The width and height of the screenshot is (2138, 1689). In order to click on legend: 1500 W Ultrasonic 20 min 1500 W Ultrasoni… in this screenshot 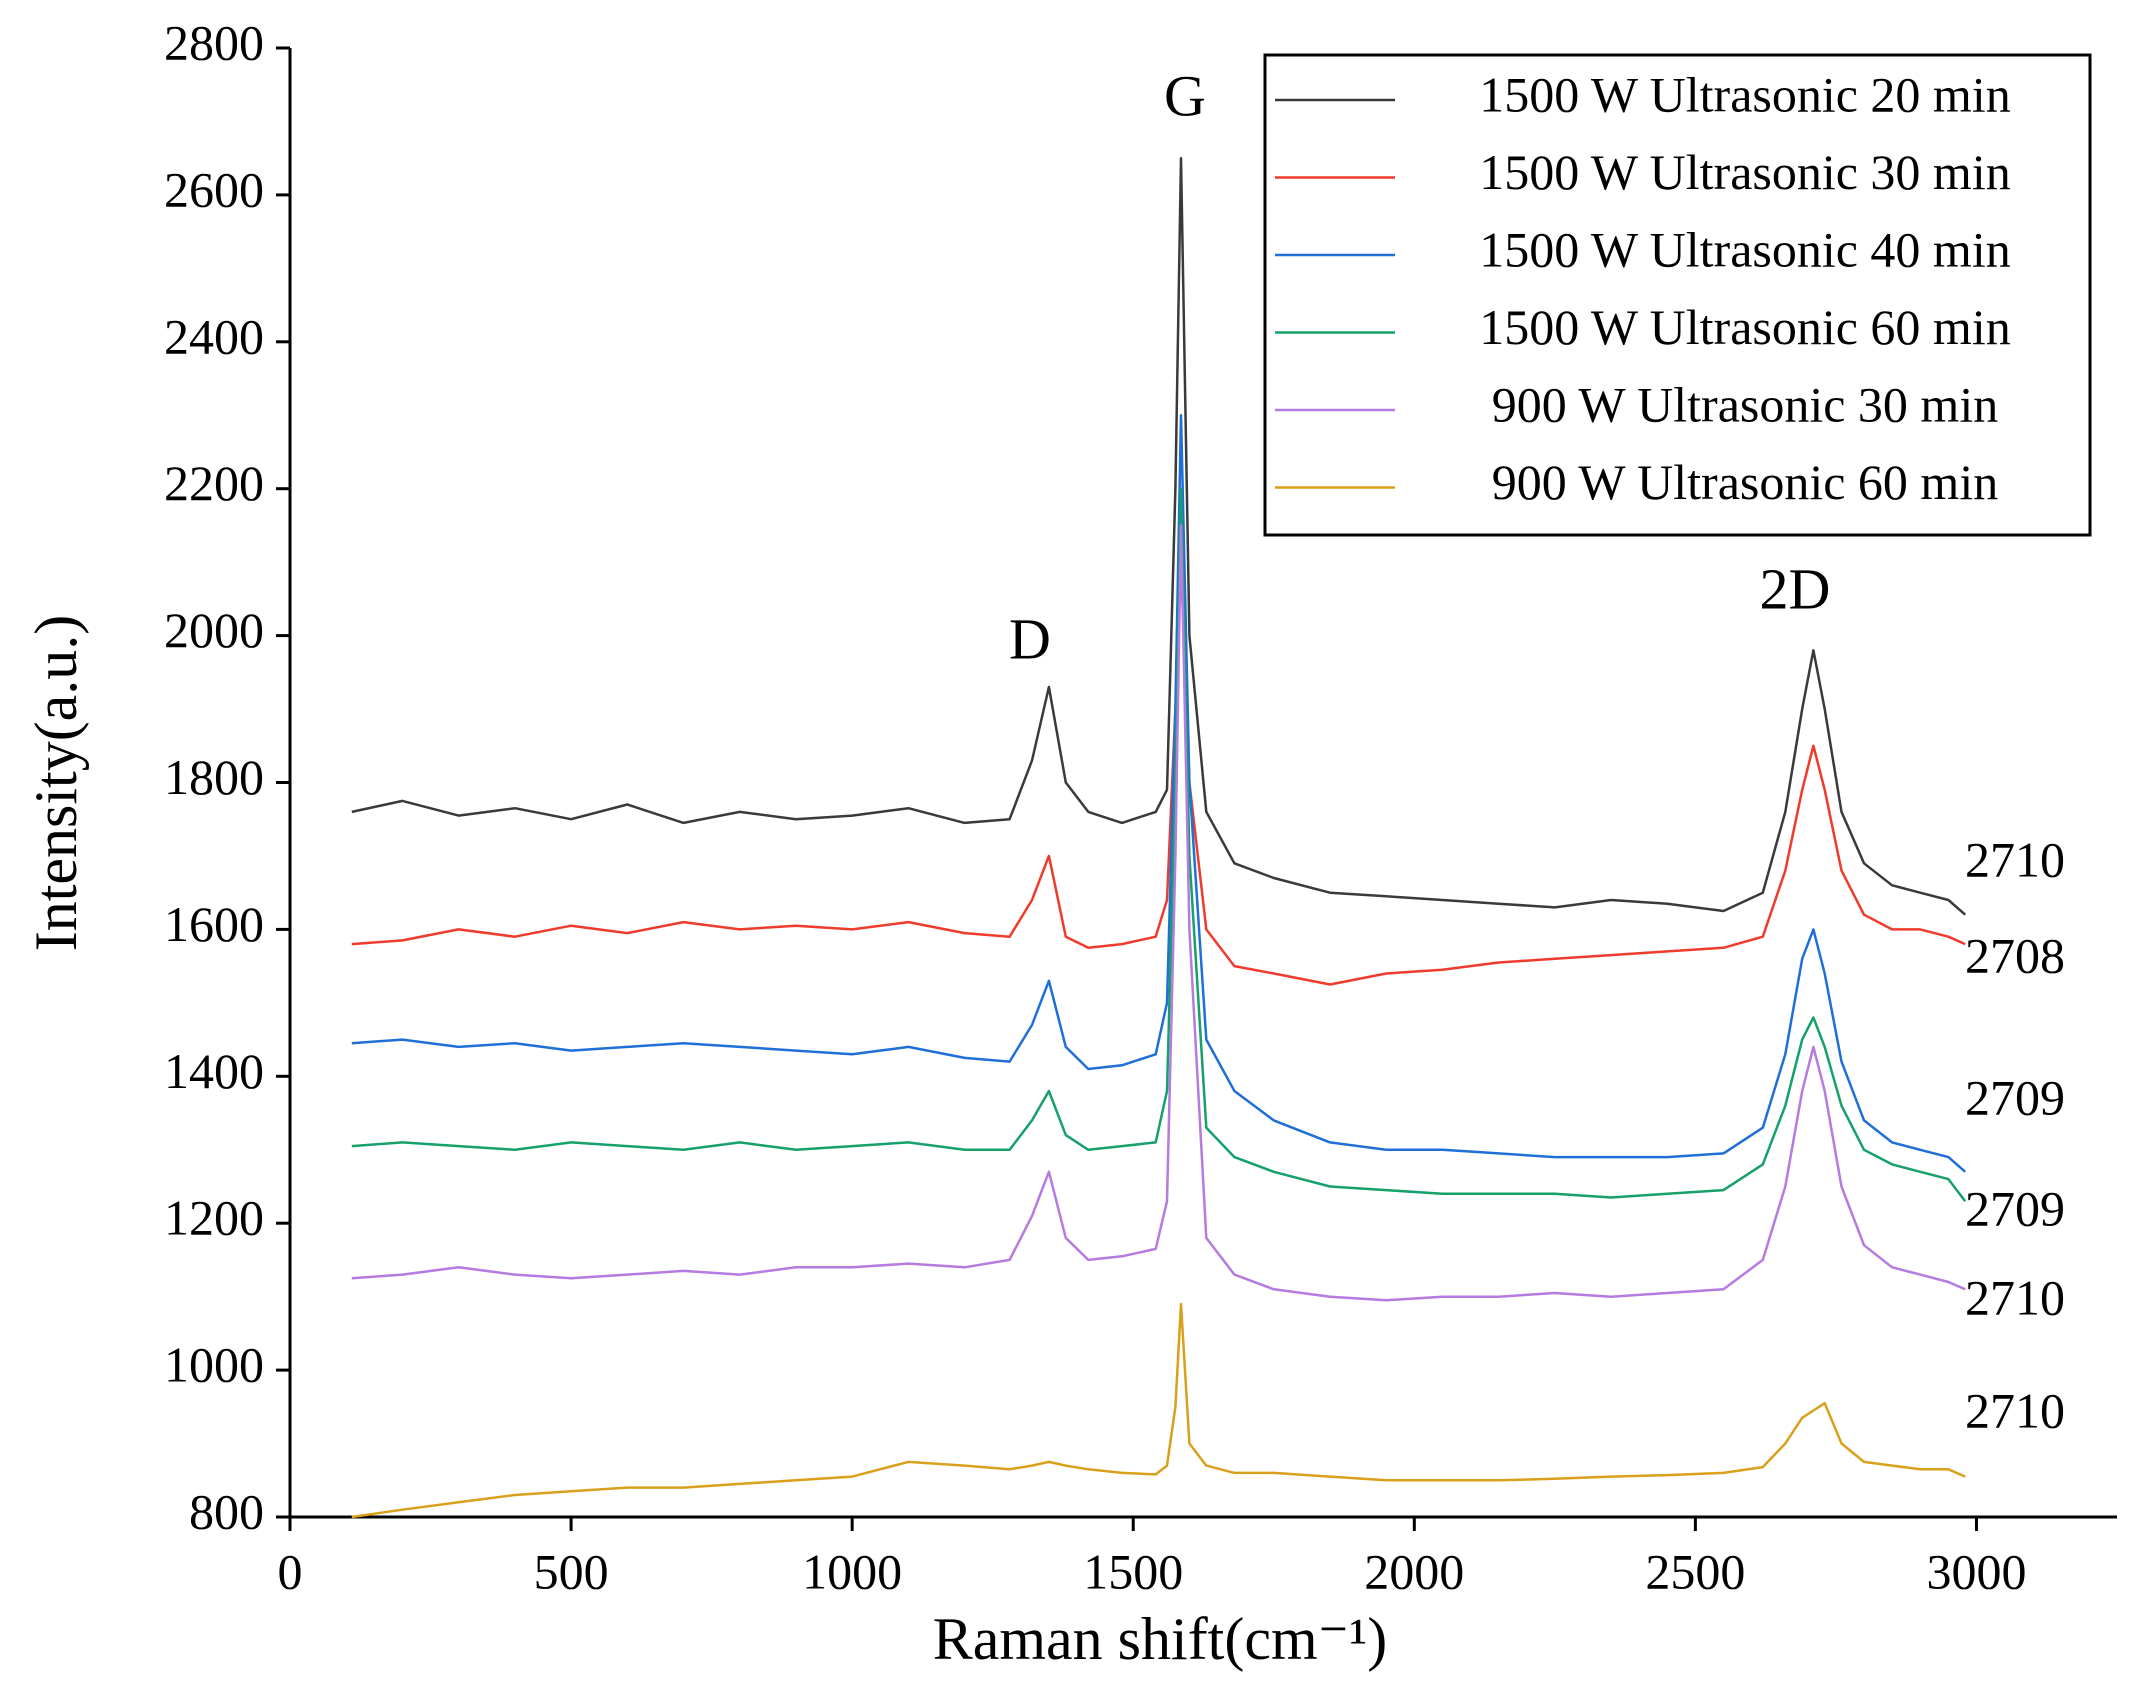, I will do `click(1677, 295)`.